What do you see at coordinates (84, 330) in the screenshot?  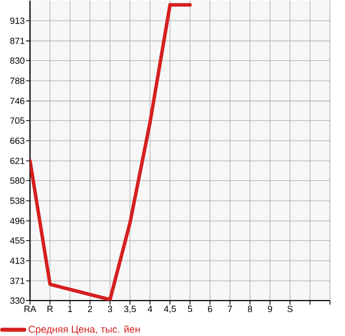 I see `legend-label: Средняя Цена, тыс. йен` at bounding box center [84, 330].